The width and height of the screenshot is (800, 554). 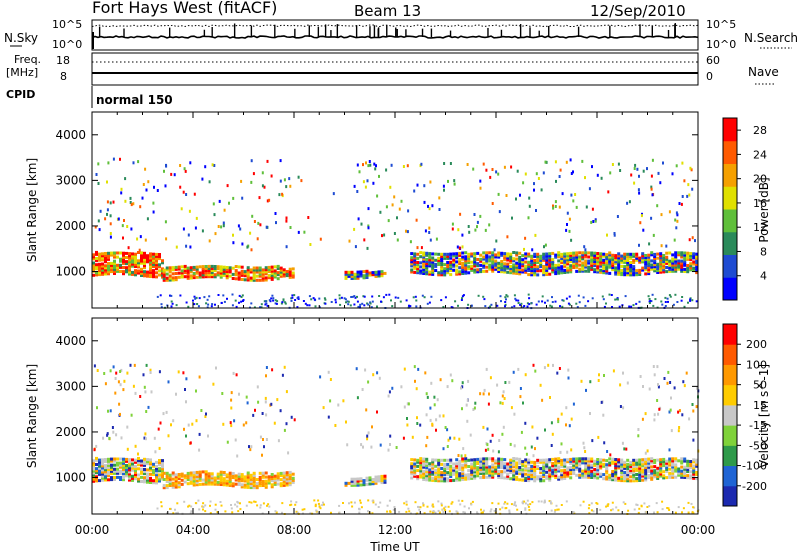 What do you see at coordinates (760, 227) in the screenshot?
I see `power-colorbar-tick-label: 12` at bounding box center [760, 227].